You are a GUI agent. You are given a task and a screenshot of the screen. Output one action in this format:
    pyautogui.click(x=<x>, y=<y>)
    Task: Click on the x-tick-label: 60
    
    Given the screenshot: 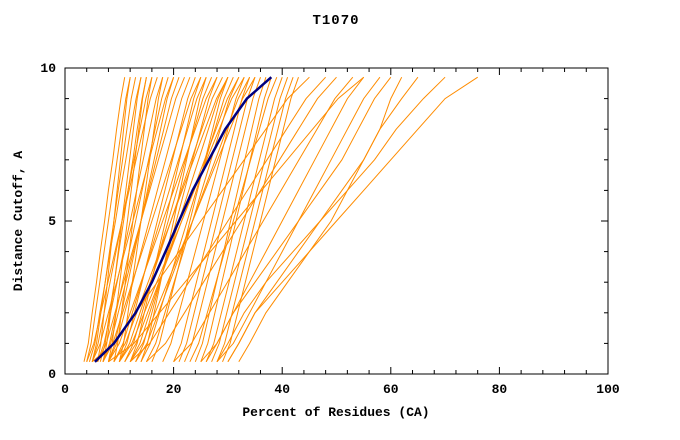 What is the action you would take?
    pyautogui.click(x=391, y=389)
    